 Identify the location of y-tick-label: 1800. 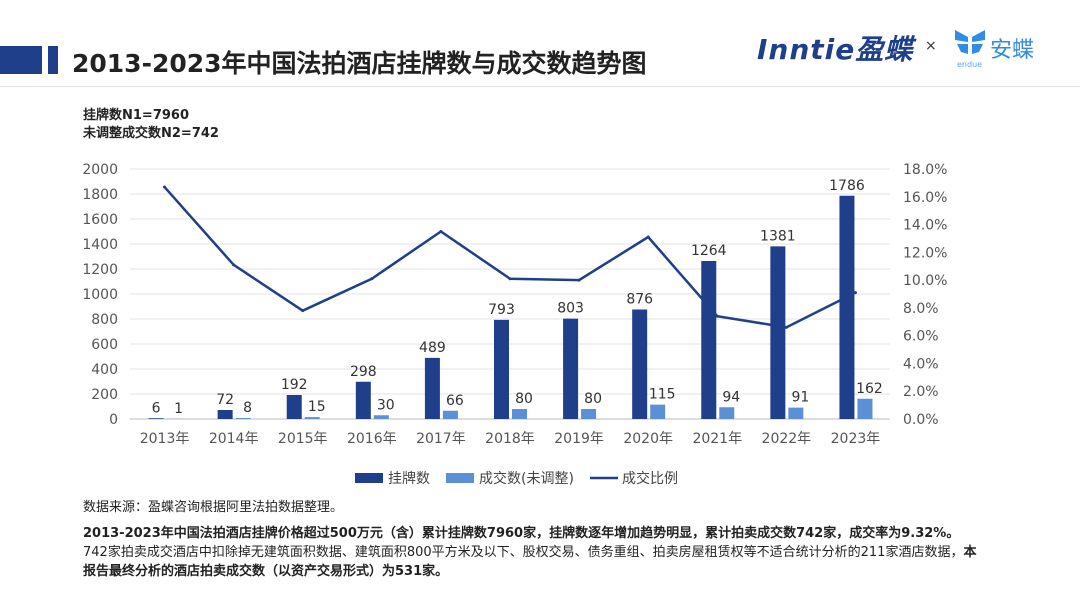
(100, 195).